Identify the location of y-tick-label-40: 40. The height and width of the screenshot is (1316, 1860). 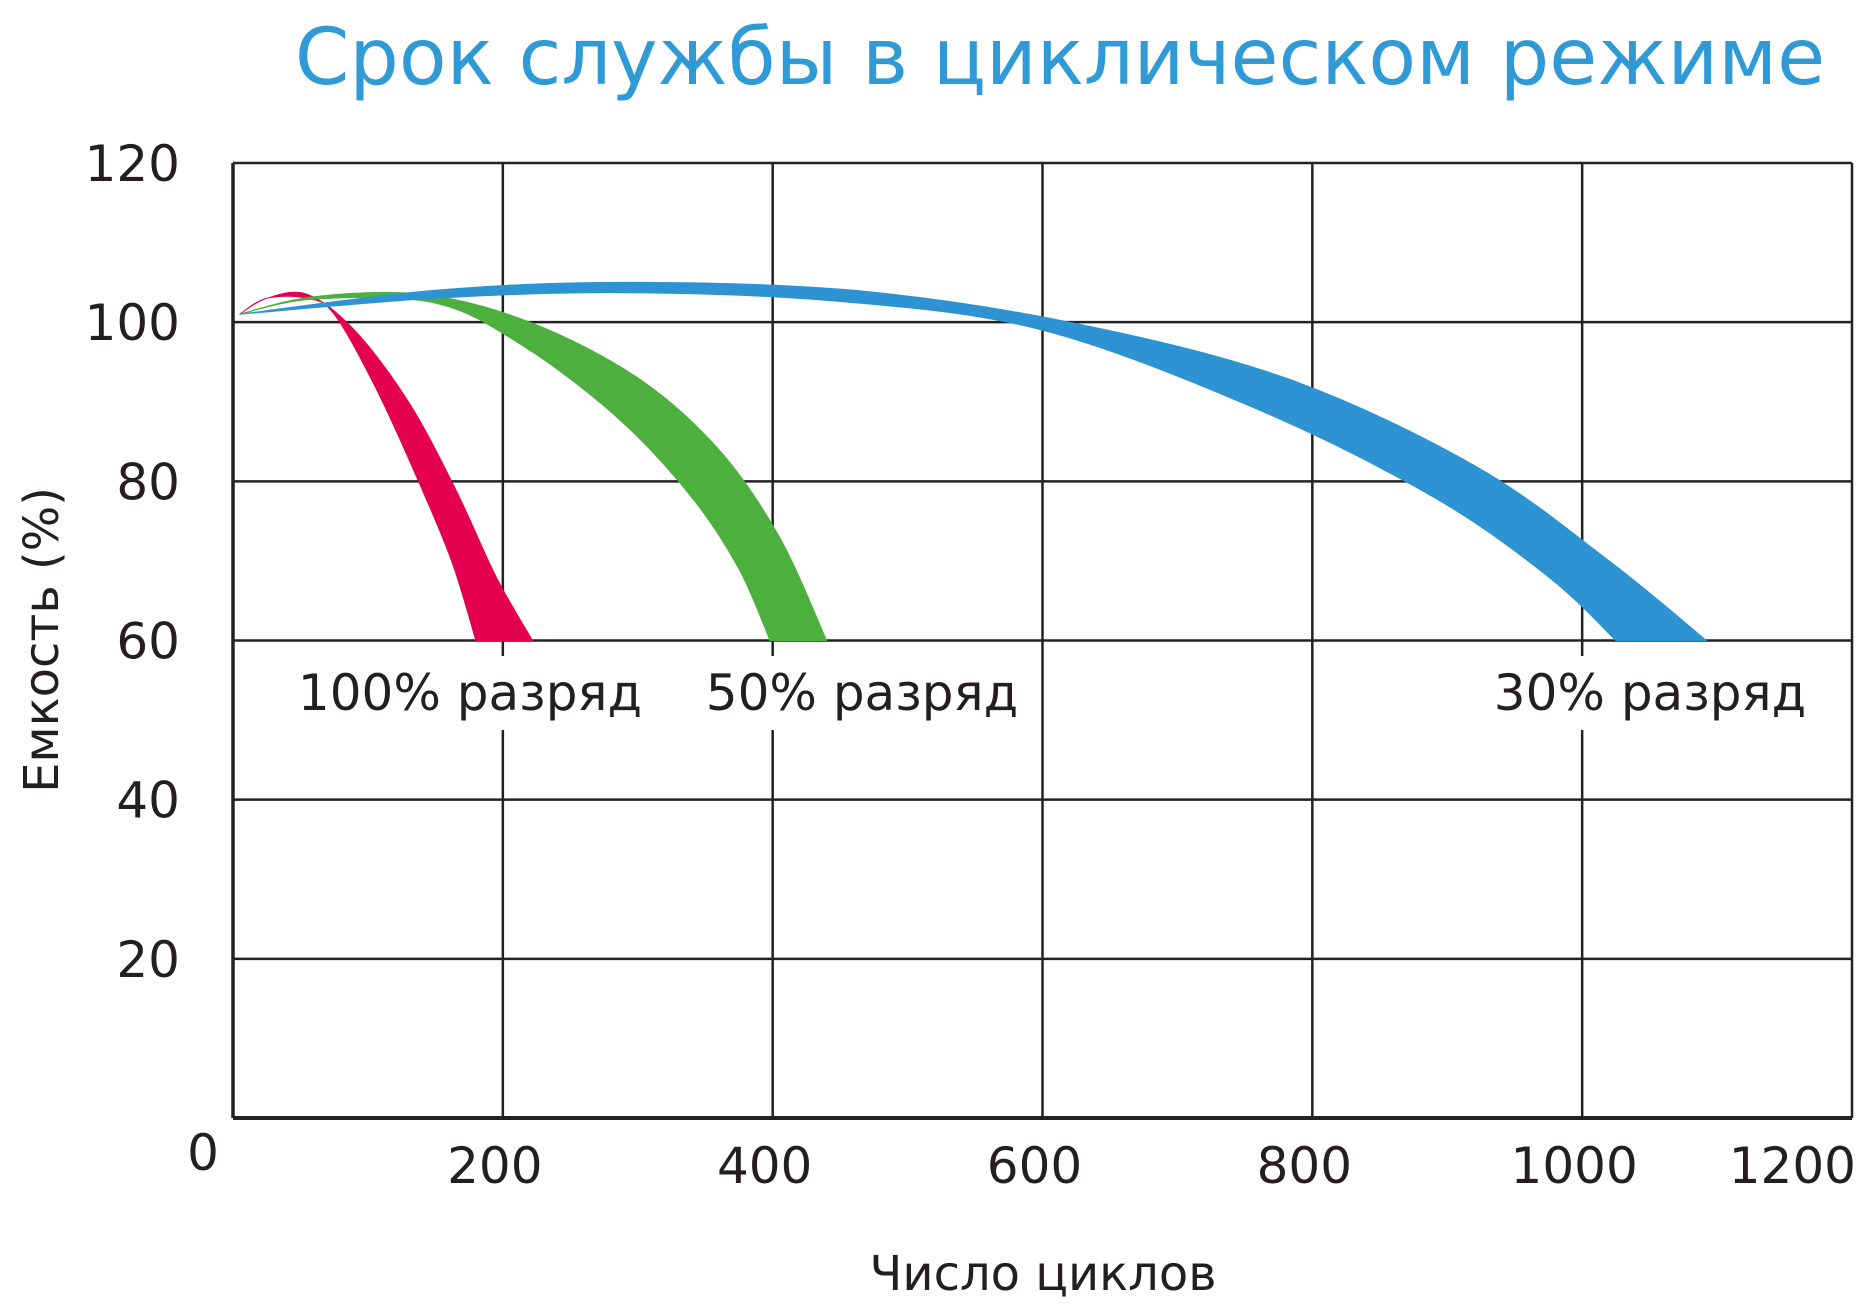
(148, 801).